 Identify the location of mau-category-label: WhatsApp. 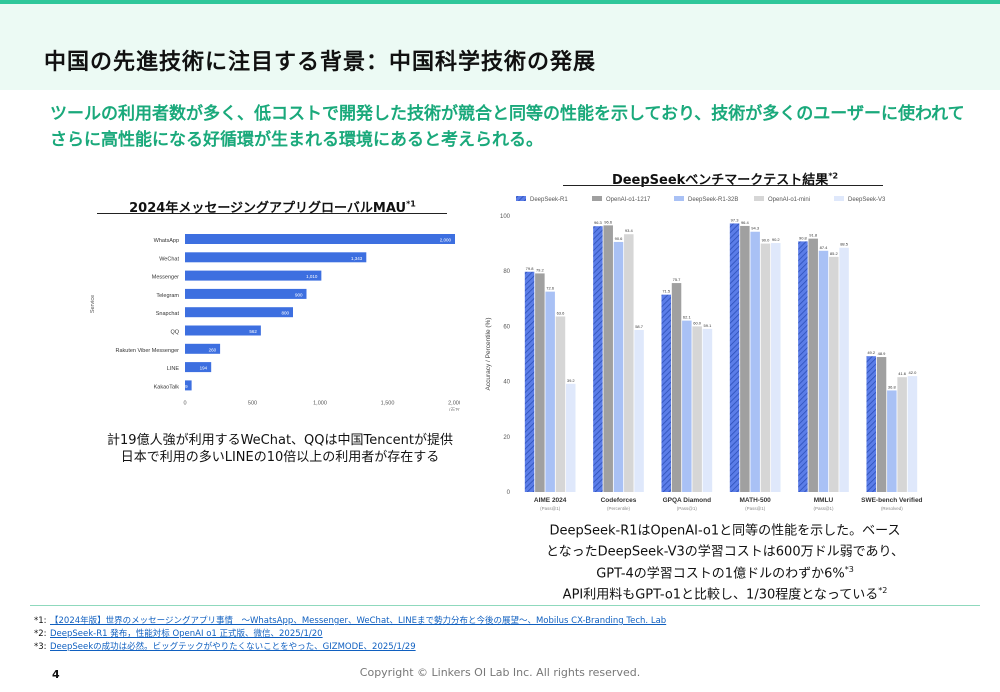
(166, 241).